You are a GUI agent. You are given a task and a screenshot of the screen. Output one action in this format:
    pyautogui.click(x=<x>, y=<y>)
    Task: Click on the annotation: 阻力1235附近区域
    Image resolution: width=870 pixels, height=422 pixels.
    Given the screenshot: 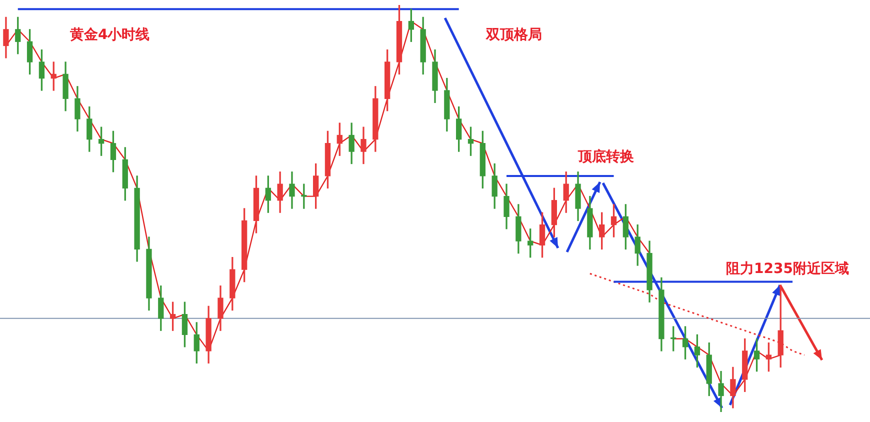 What is the action you would take?
    pyautogui.click(x=787, y=269)
    